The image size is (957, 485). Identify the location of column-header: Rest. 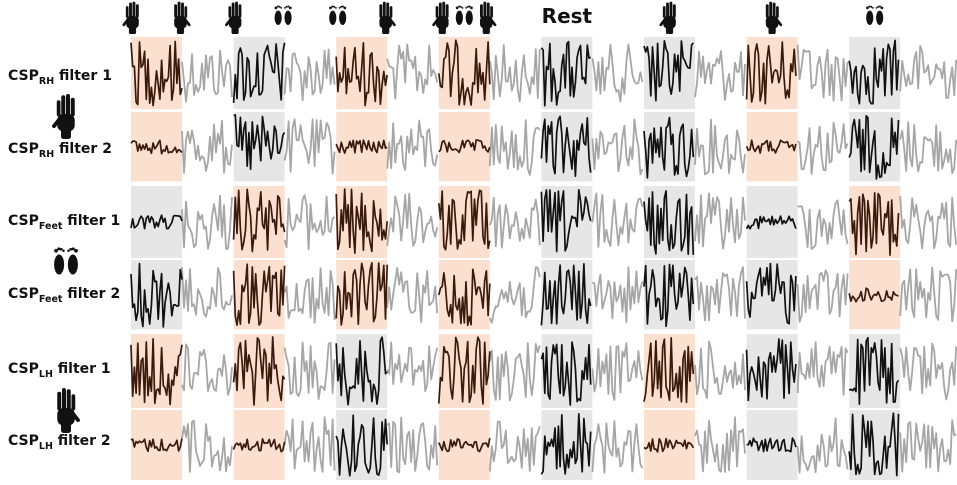
(502, 18).